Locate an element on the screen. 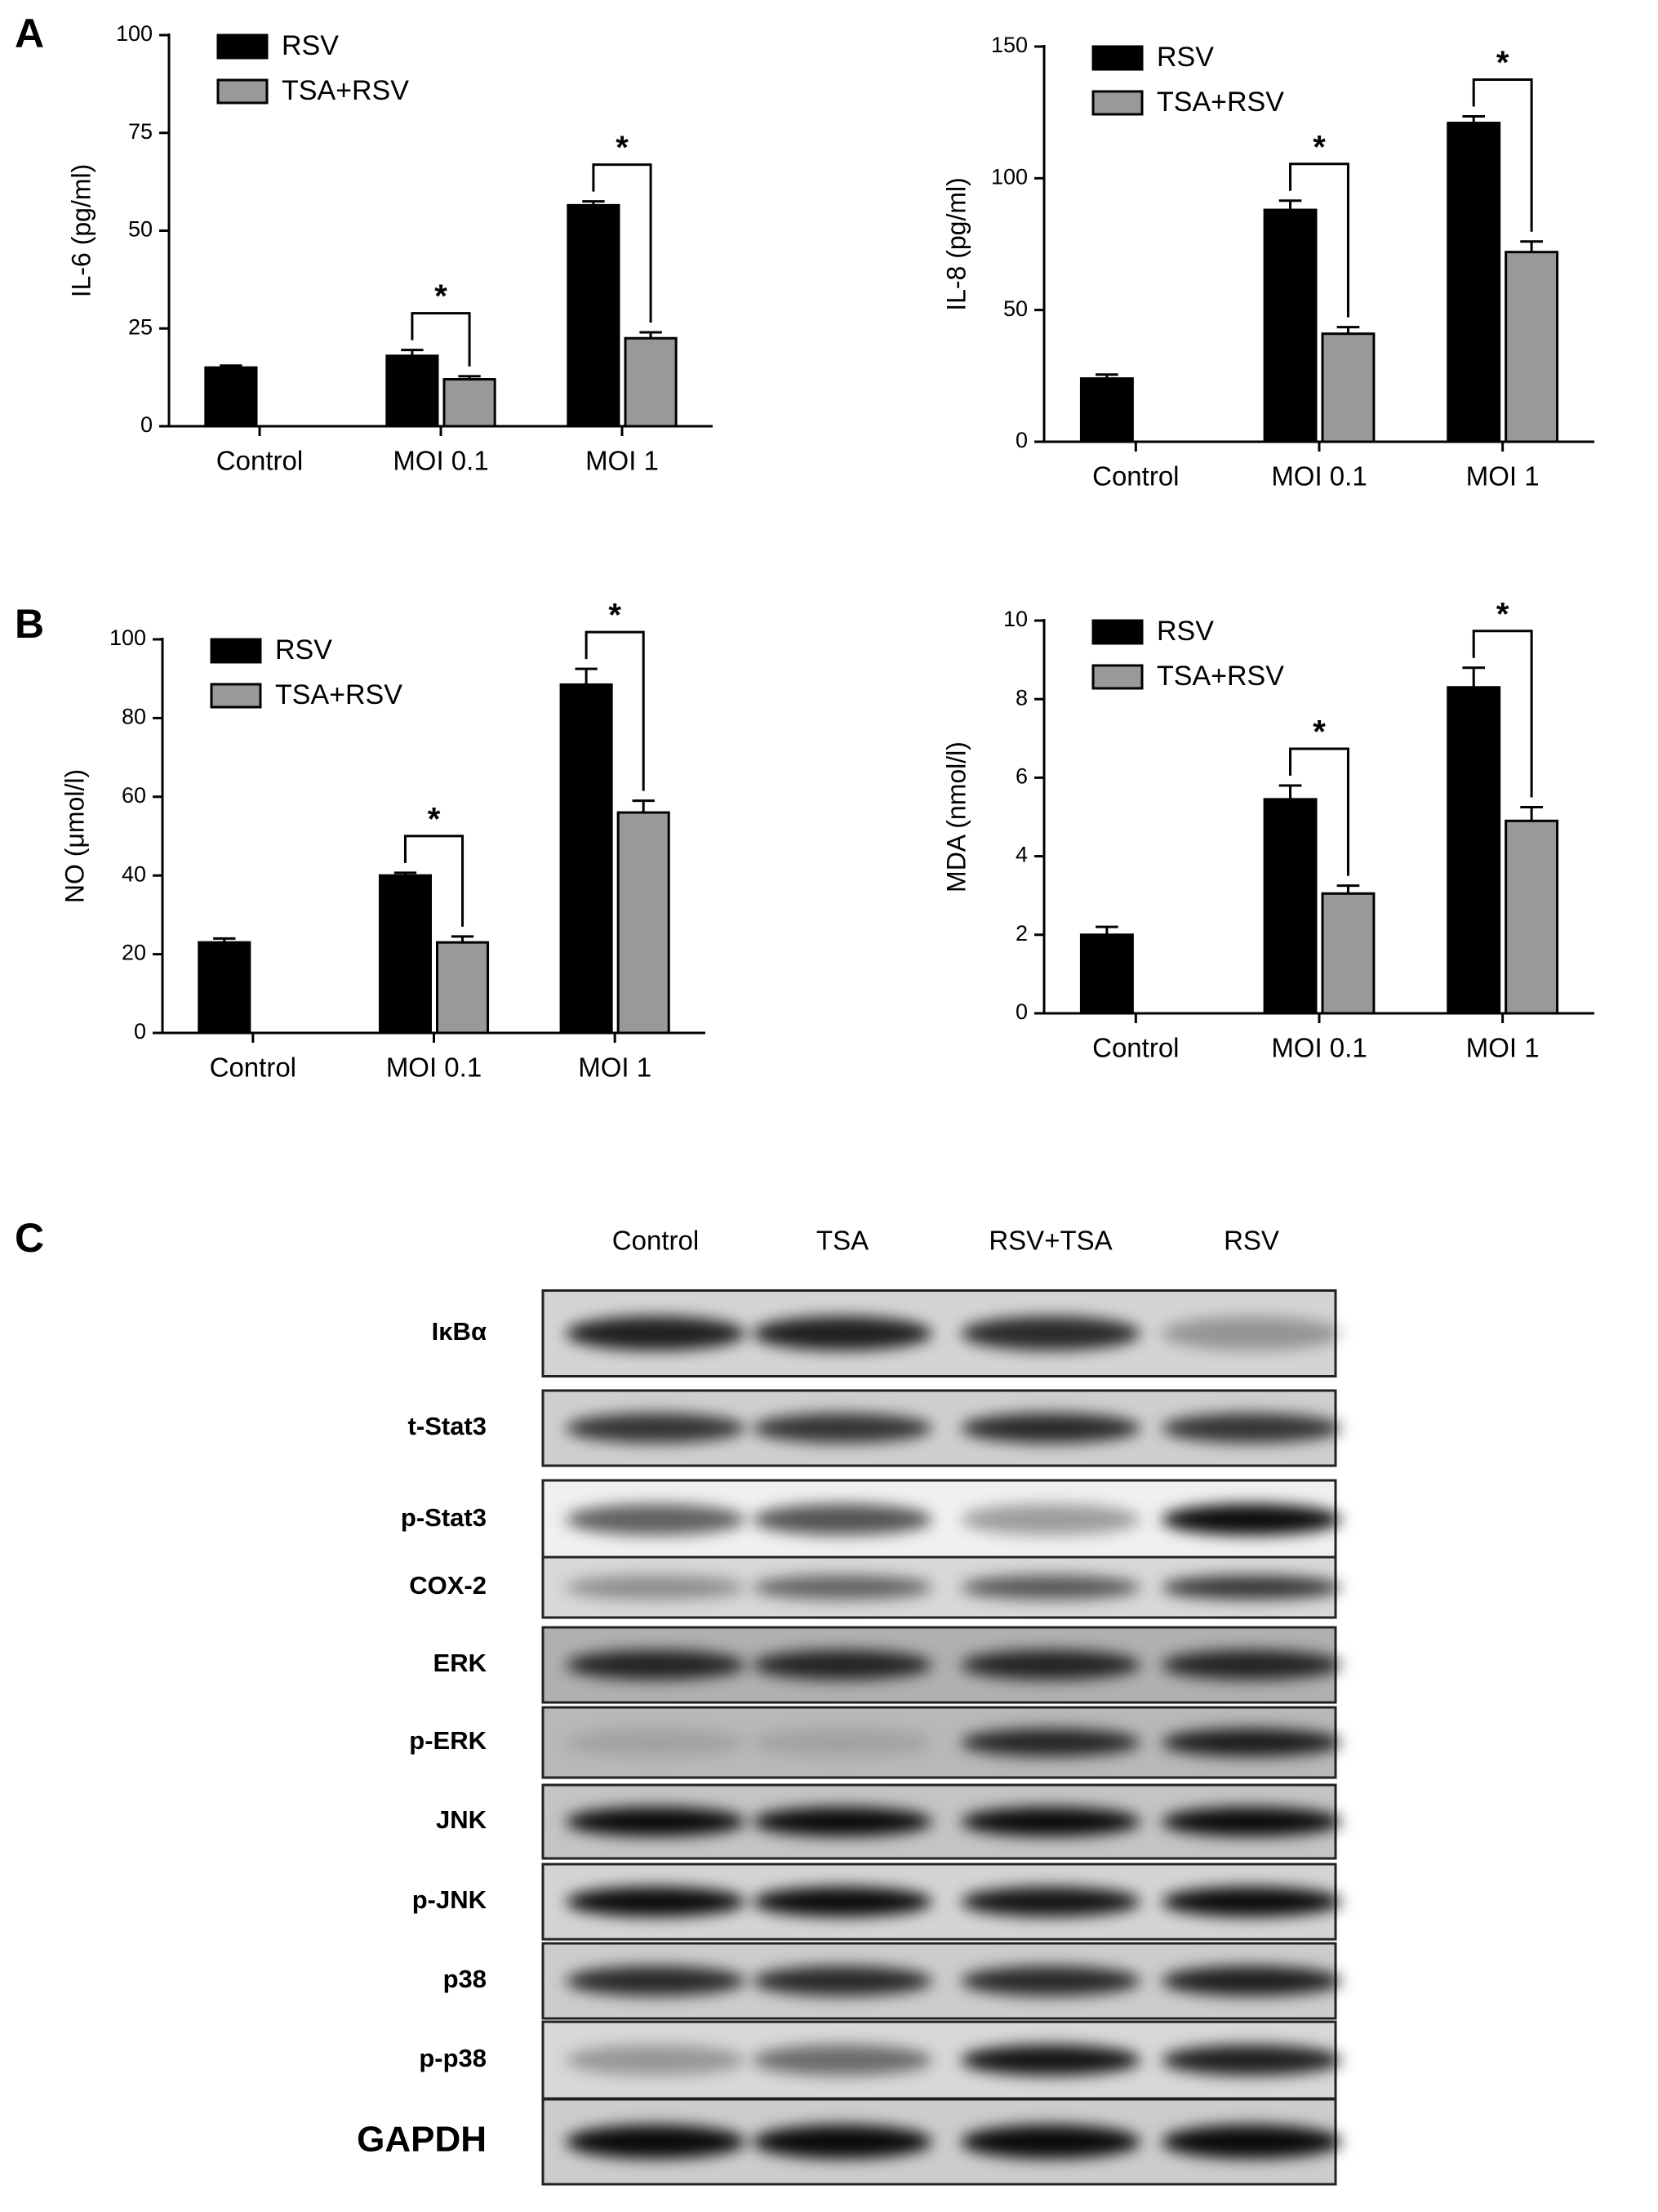 The height and width of the screenshot is (2212, 1658). y-tick-label: 75 is located at coordinates (140, 131).